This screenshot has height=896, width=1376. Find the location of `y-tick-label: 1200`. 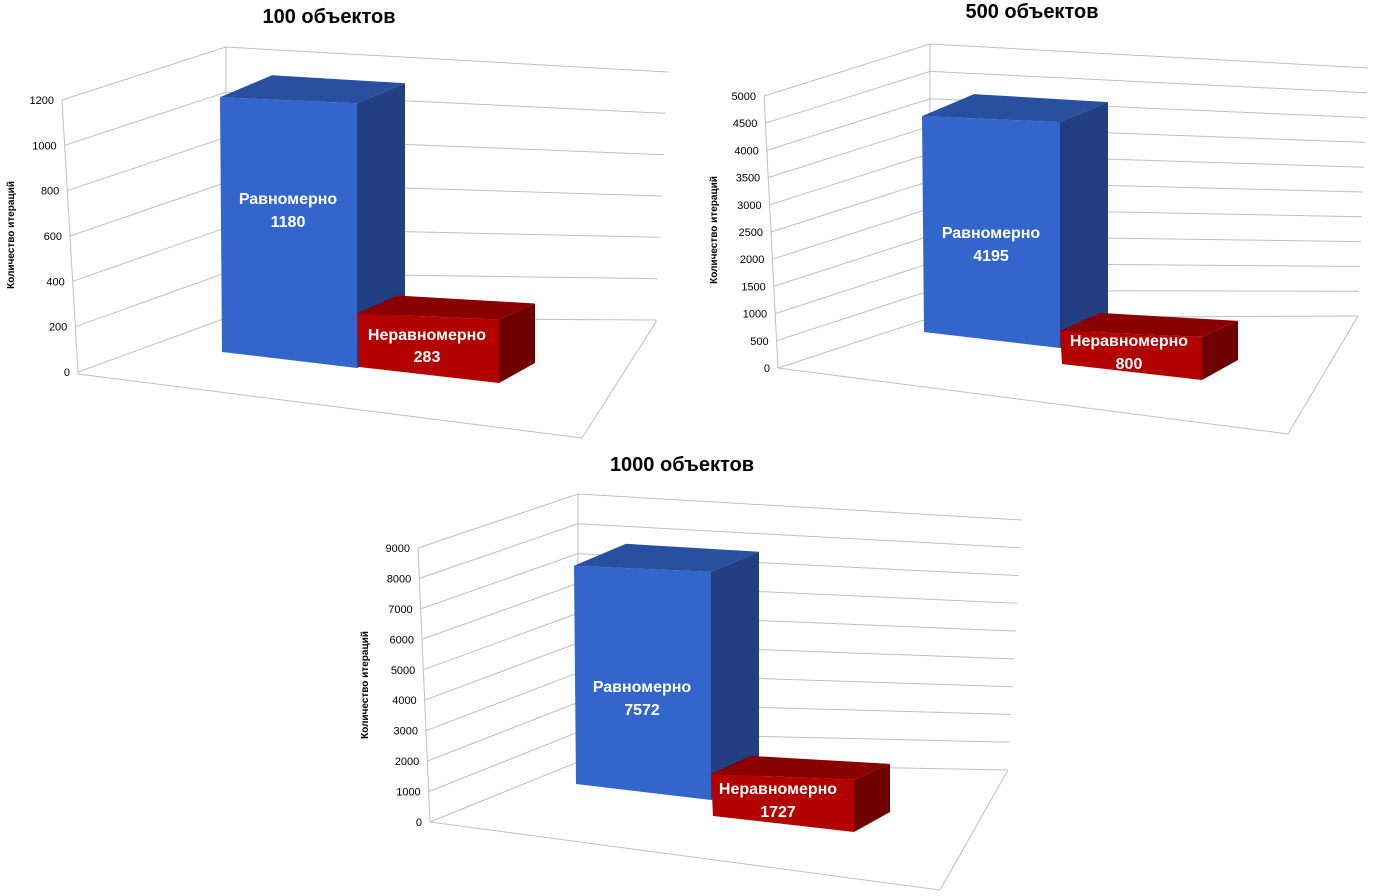

y-tick-label: 1200 is located at coordinates (42, 101).